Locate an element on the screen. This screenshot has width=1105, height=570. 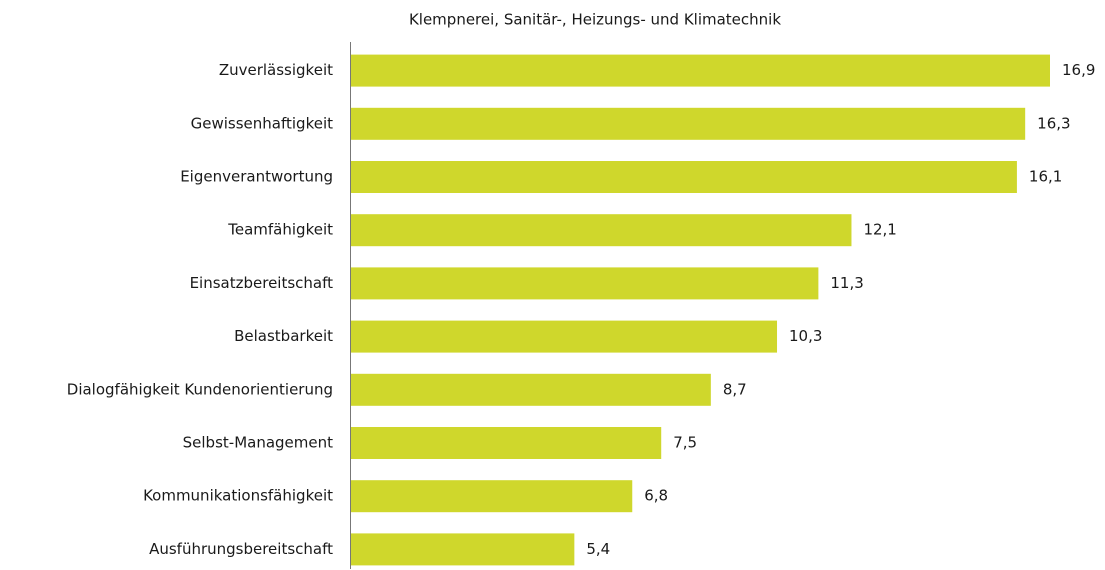
y-tick-label: Gewissenhaftigkeit is located at coordinates (262, 123).